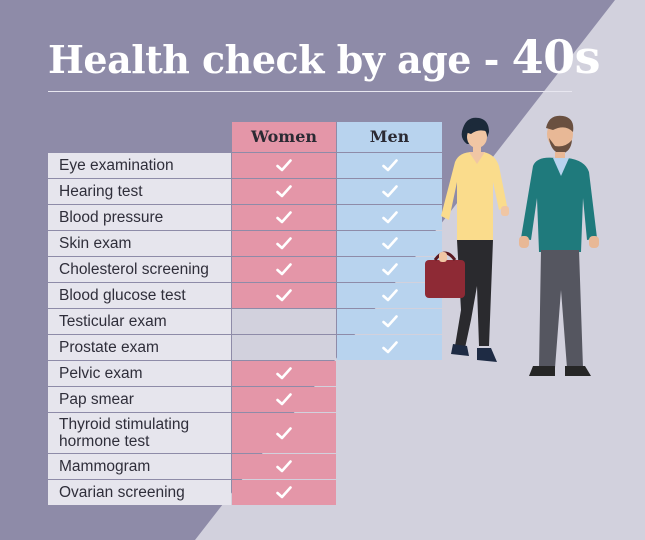 This screenshot has width=645, height=540. I want to click on row-label: Prostate exam, so click(139, 347).